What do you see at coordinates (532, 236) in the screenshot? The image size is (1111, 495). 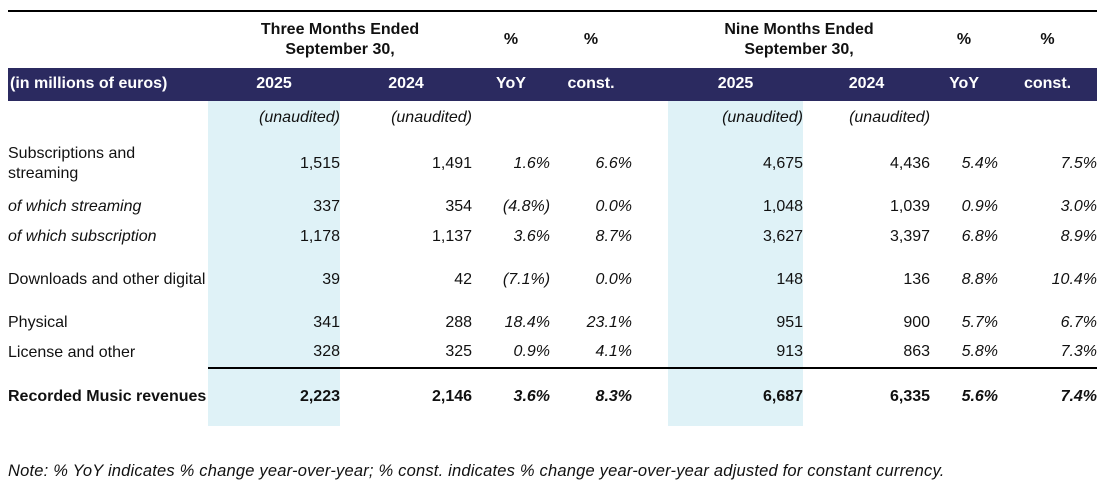 I see `tm-yoy-value: 3.6%` at bounding box center [532, 236].